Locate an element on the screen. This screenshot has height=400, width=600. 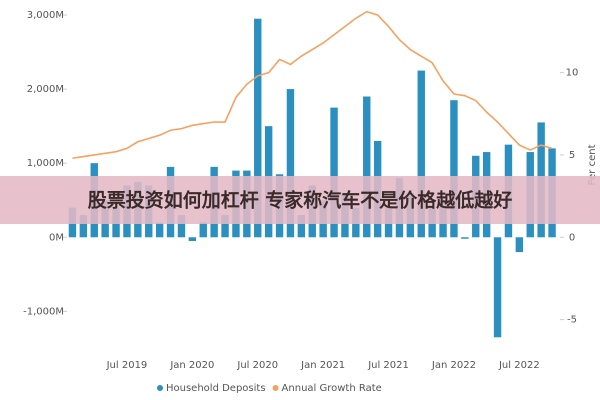
x-tick-label: Jul 2019 is located at coordinates (127, 365).